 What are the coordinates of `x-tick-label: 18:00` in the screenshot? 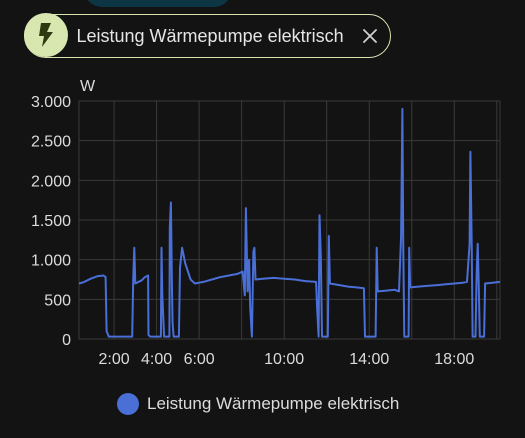 It's located at (454, 359).